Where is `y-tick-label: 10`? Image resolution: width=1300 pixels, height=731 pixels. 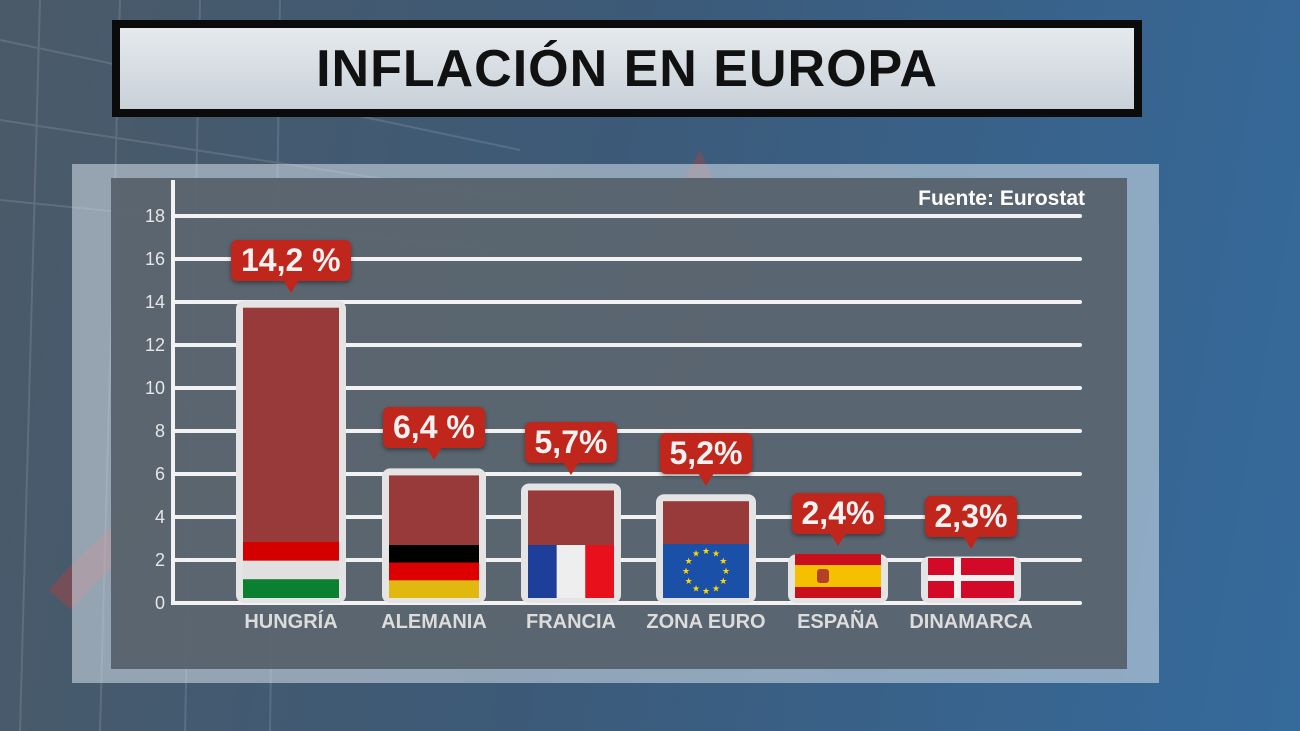 y-tick-label: 10 is located at coordinates (155, 388).